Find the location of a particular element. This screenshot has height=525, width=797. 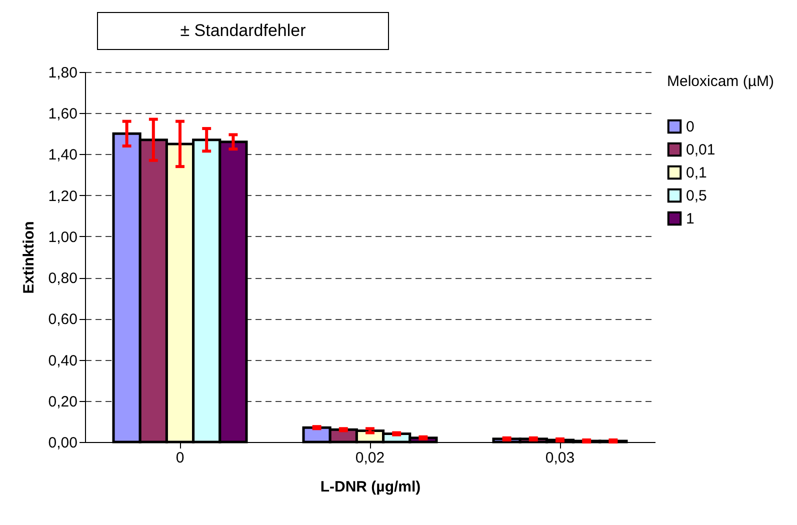

legend-title: Meloxicam (µM) is located at coordinates (720, 81).